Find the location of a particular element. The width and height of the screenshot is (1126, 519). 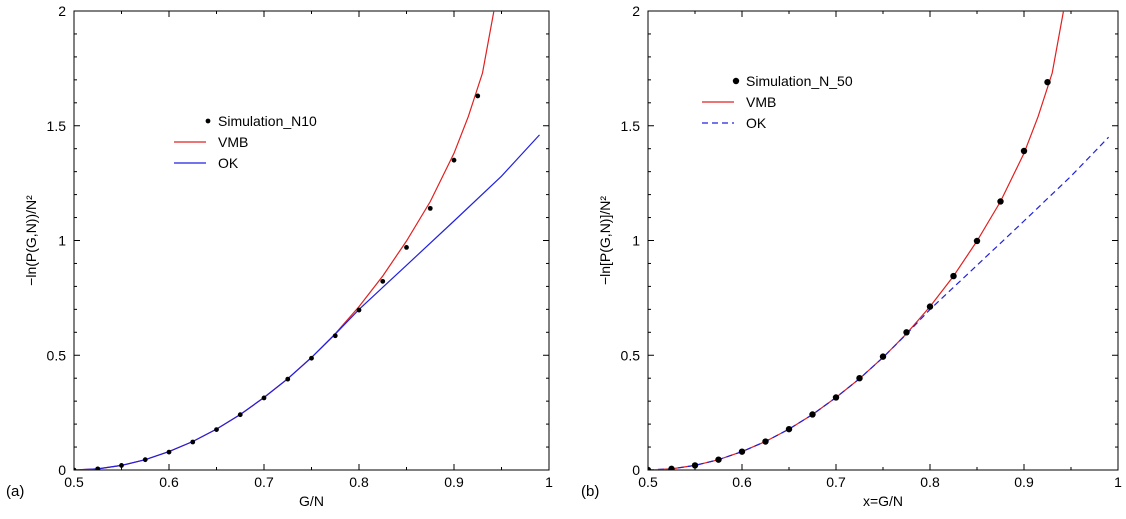

panel-label: (b) is located at coordinates (590, 491).